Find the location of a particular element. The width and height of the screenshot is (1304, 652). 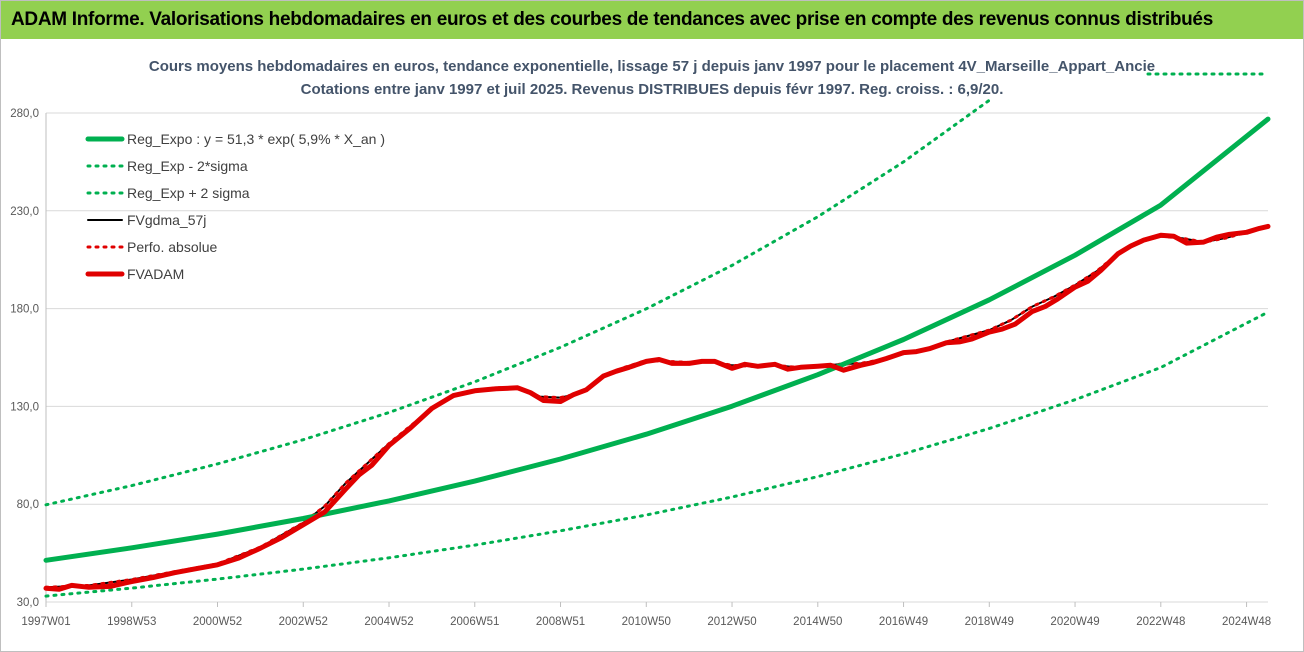

y-axis-tick-labels: 30,0 80,0 130,0 180,0 230,0 280,0 is located at coordinates (24, 358).